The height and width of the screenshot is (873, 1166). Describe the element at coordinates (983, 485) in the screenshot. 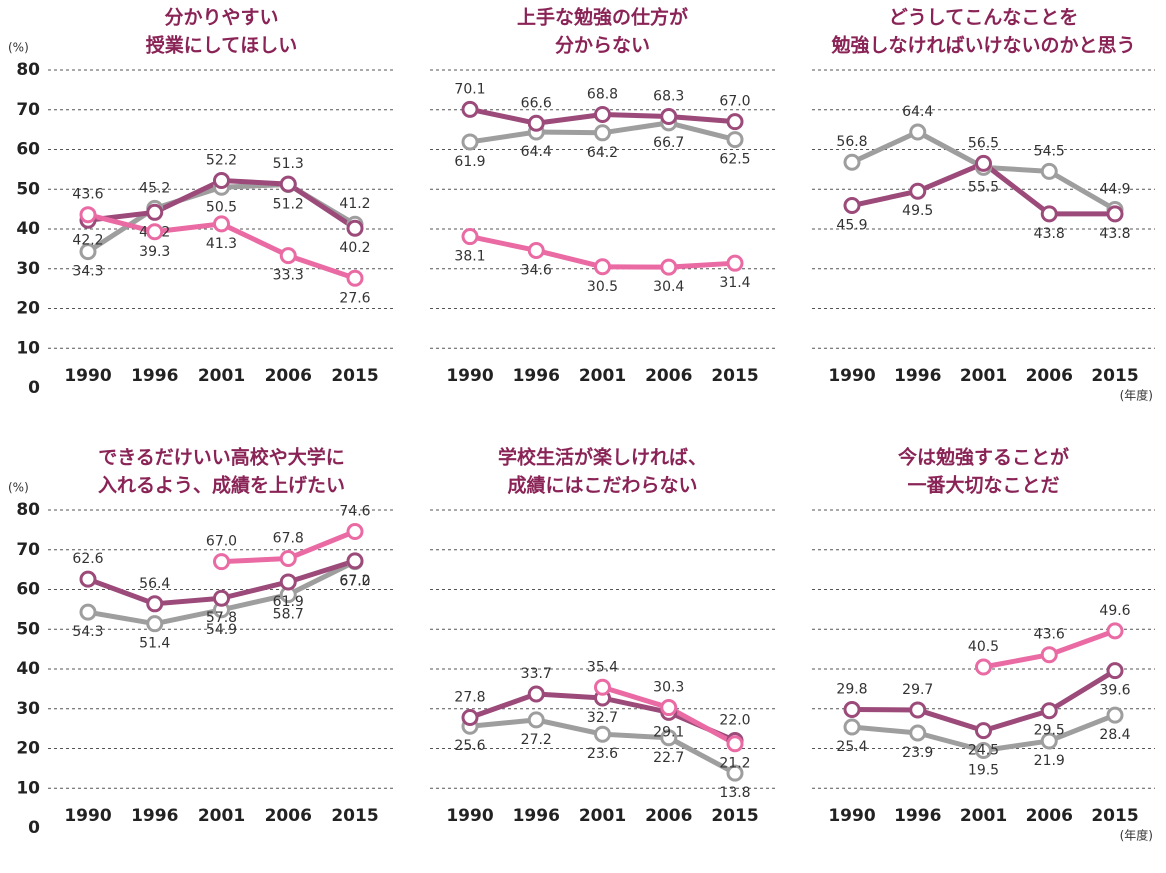

I see `chart-title: 一番大切なことだ` at that location.